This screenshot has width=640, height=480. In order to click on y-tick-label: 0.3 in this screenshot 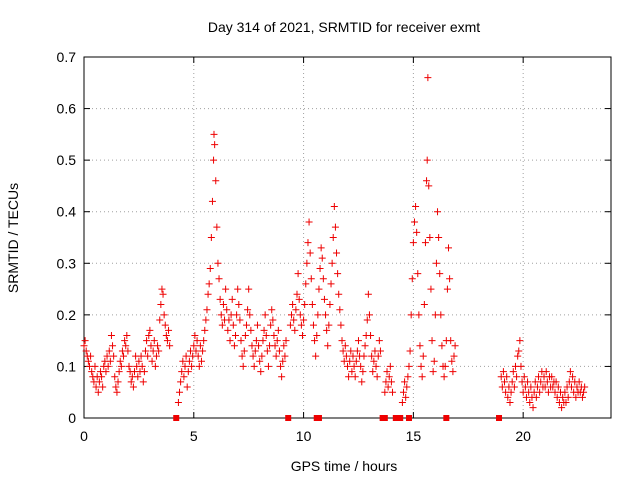, I will do `click(67, 263)`.